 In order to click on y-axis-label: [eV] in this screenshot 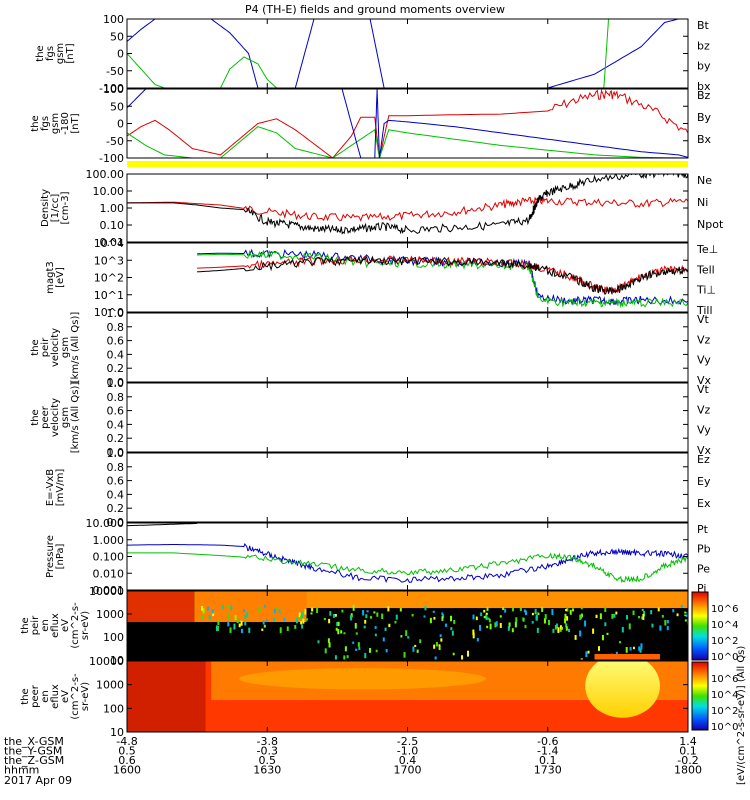, I will do `click(60, 277)`.